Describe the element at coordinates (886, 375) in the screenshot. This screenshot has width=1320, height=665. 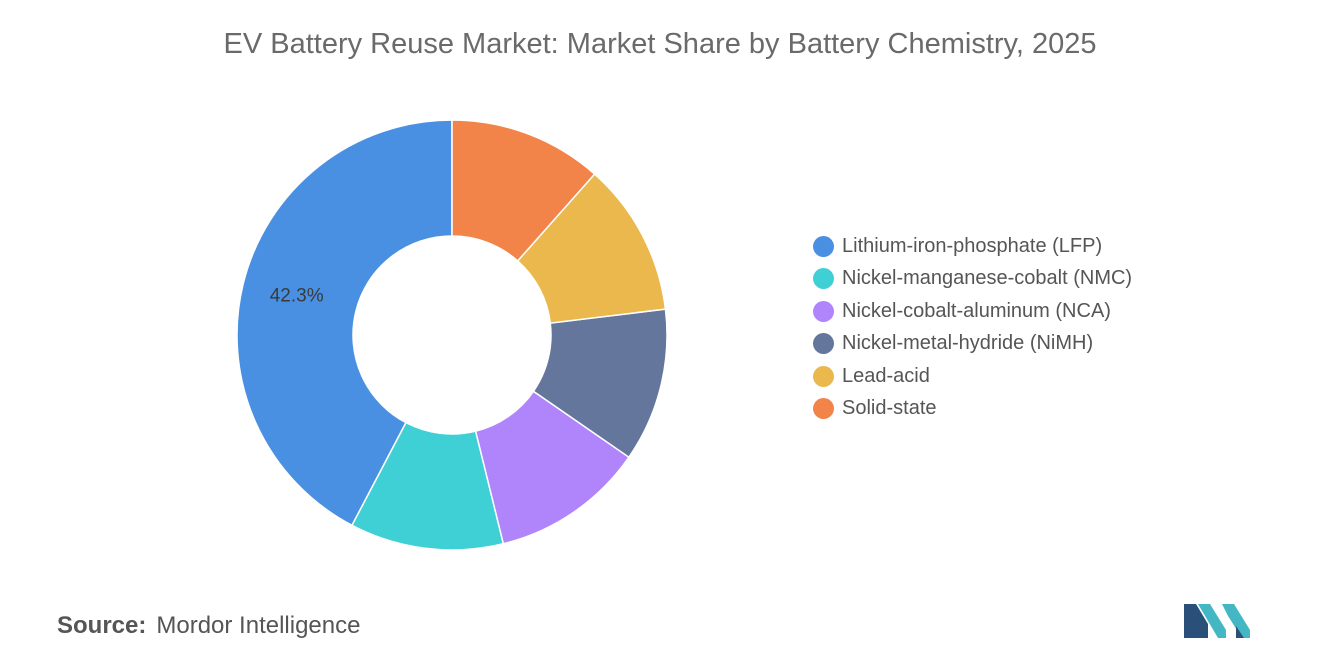
I see `legend-label: Lead-acid` at that location.